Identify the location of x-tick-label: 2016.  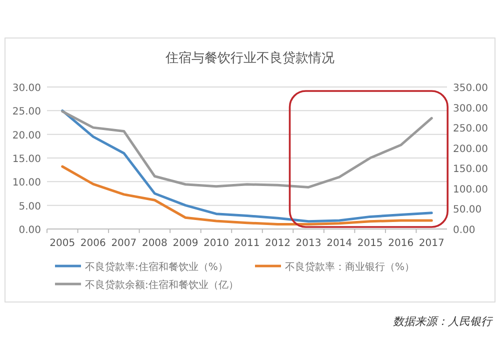
(401, 243).